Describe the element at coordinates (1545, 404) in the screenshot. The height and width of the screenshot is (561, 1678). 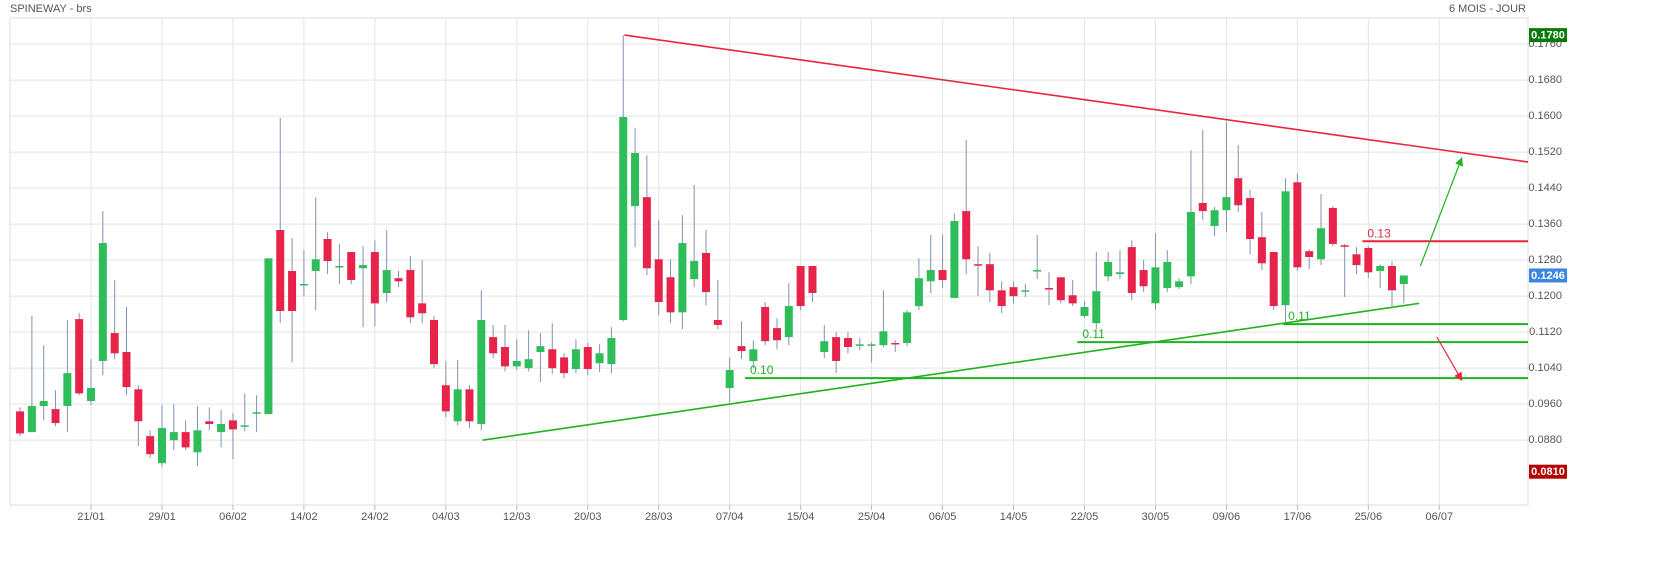
I see `y-tick-label: 0.0960` at that location.